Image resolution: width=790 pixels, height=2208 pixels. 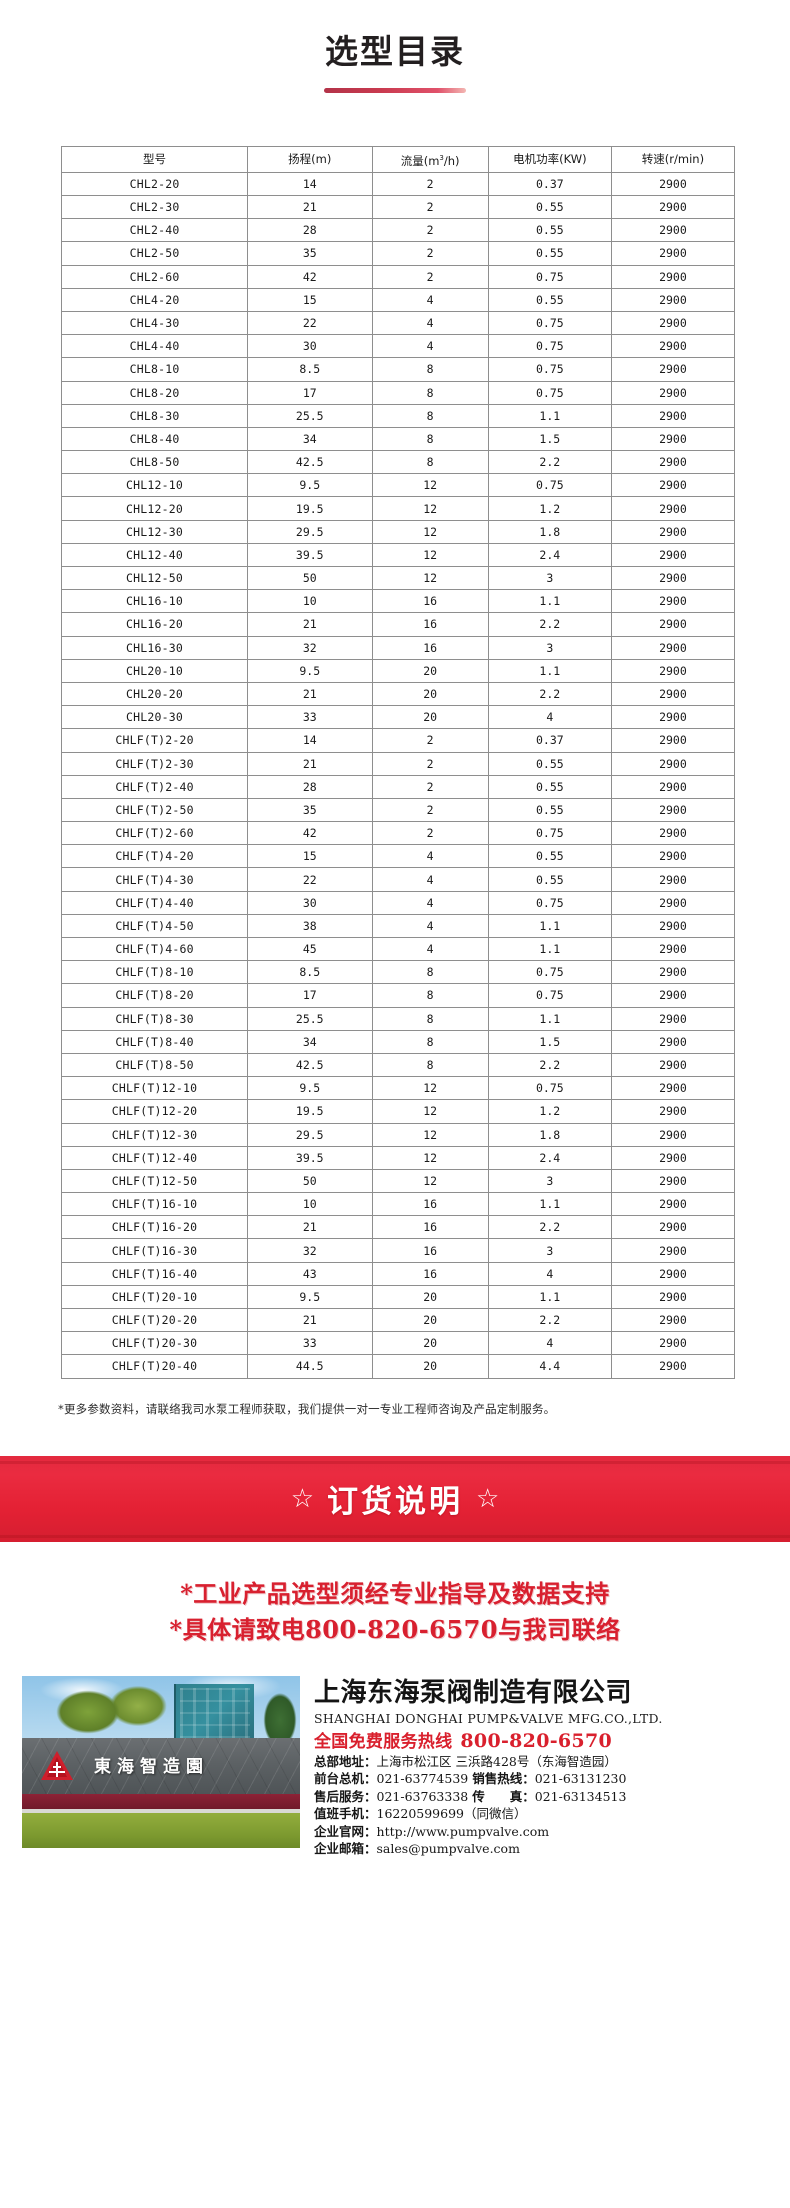 I want to click on table-row: CHL16-20 21 16 2.2 2900, so click(x=398, y=624).